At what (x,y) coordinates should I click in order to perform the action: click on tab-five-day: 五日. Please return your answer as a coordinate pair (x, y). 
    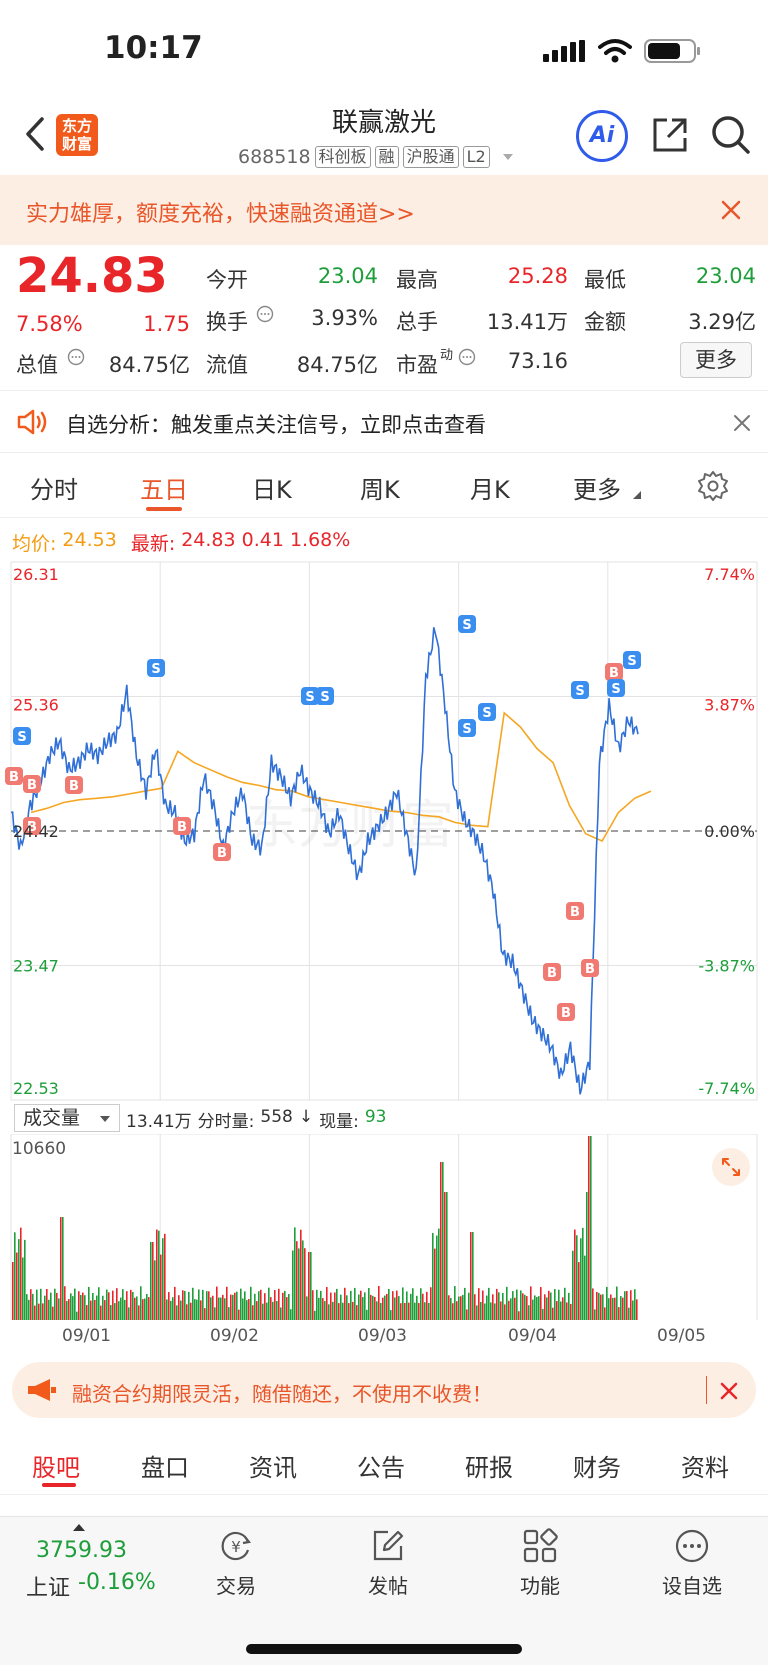
    Looking at the image, I should click on (164, 490).